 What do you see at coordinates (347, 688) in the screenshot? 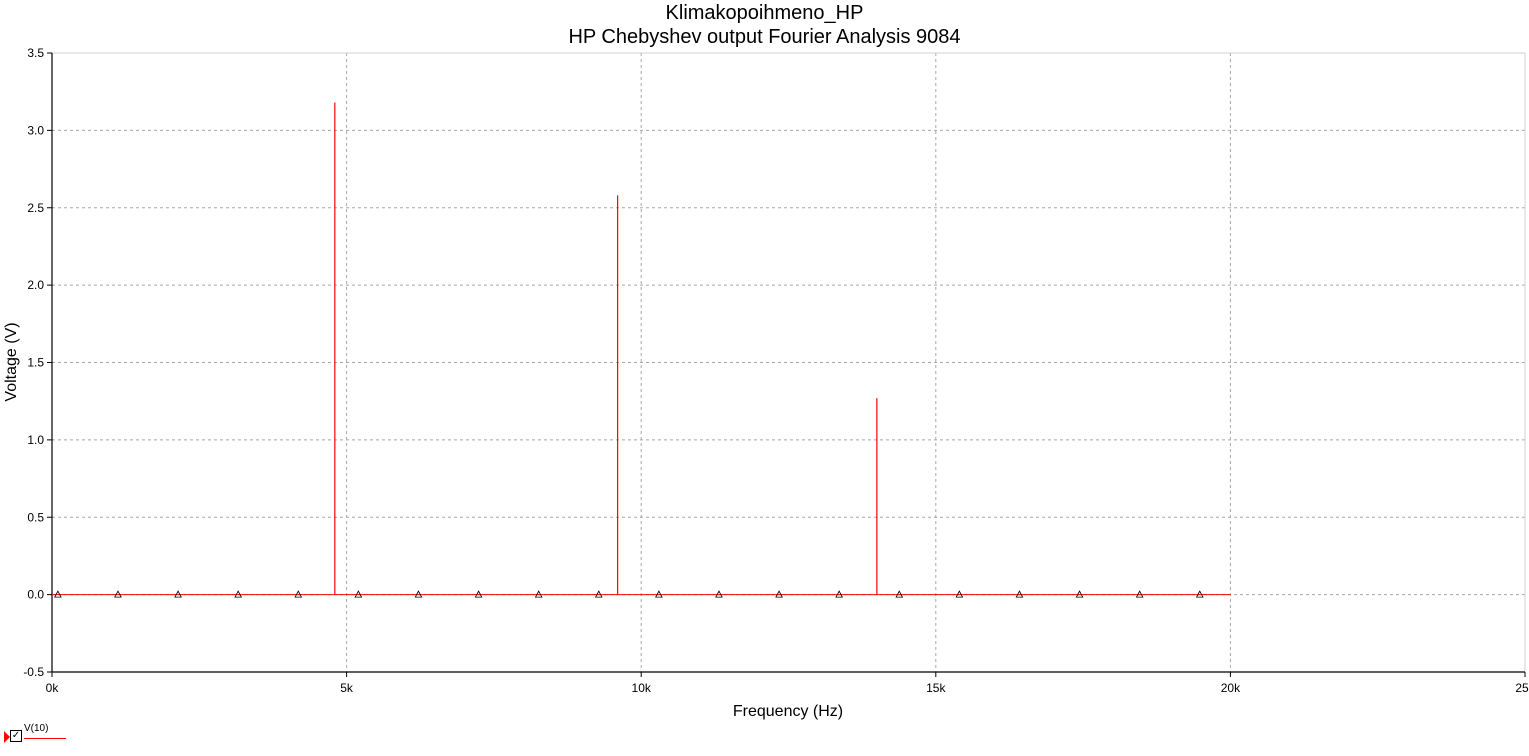
I see `x-tick-label: 5k` at bounding box center [347, 688].